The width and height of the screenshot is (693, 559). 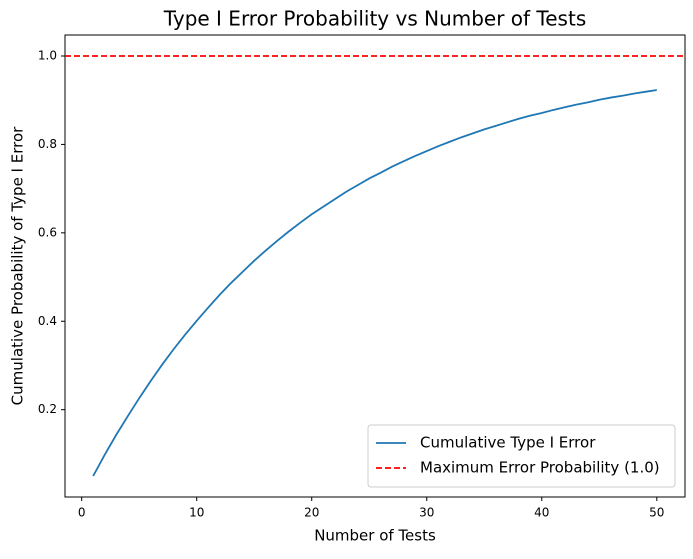 What do you see at coordinates (508, 443) in the screenshot?
I see `legend-label: Cumulative Type I Error` at bounding box center [508, 443].